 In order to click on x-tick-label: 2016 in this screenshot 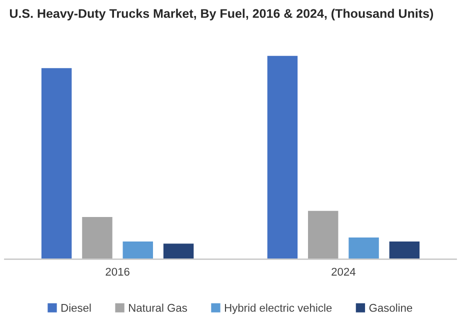, I will do `click(118, 272)`.